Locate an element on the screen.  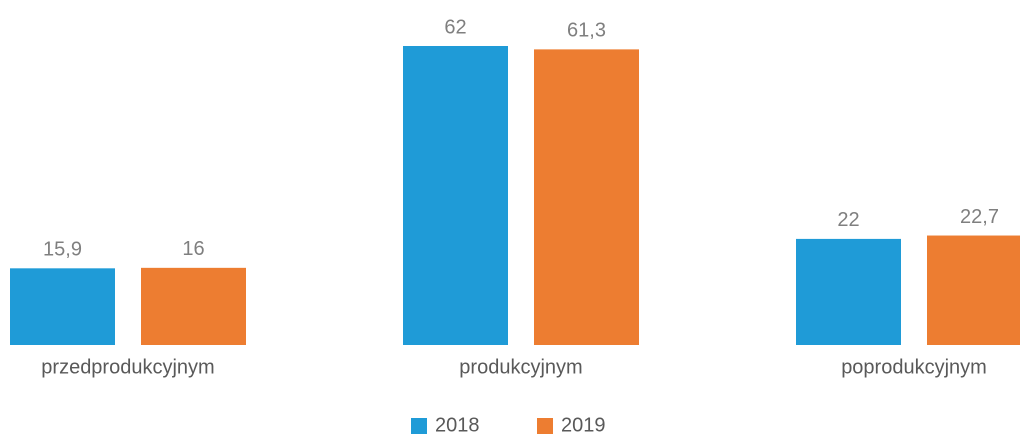
x-tick-label: poprodukcyjnym is located at coordinates (914, 367).